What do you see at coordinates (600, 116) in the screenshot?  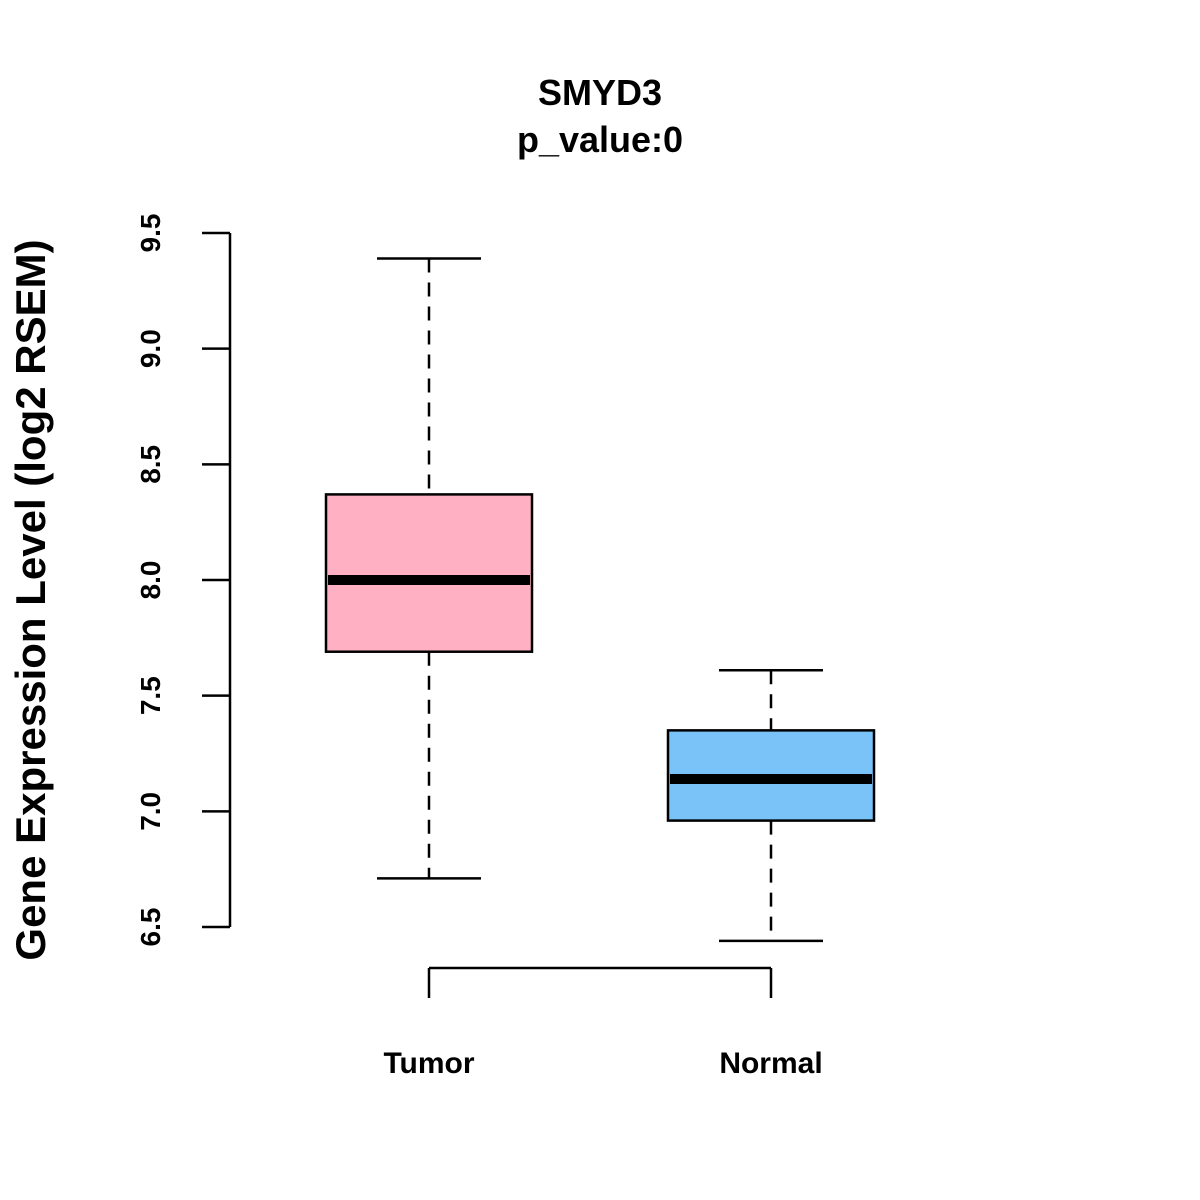 I see `chart-title: SMYD3 p_value:0` at bounding box center [600, 116].